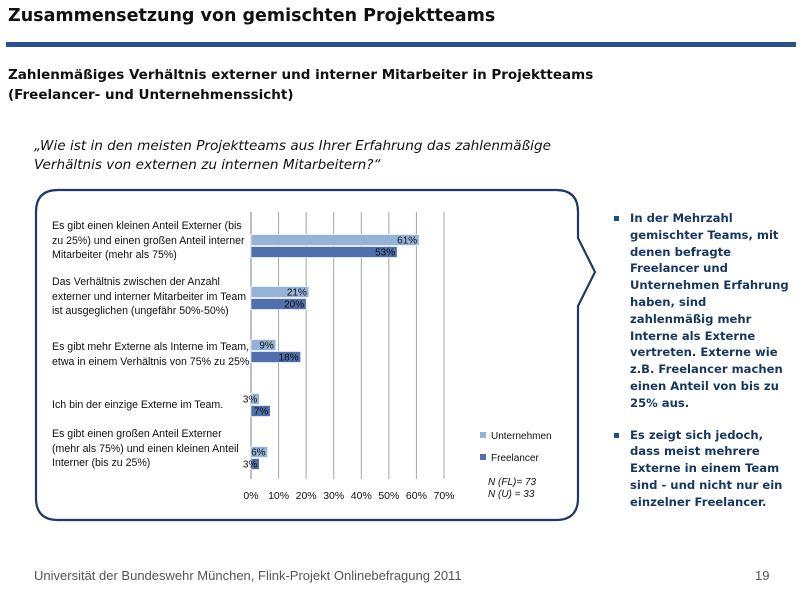 This screenshot has height=595, width=800. What do you see at coordinates (511, 494) in the screenshot?
I see `sample-size-note: N (U) = 33` at bounding box center [511, 494].